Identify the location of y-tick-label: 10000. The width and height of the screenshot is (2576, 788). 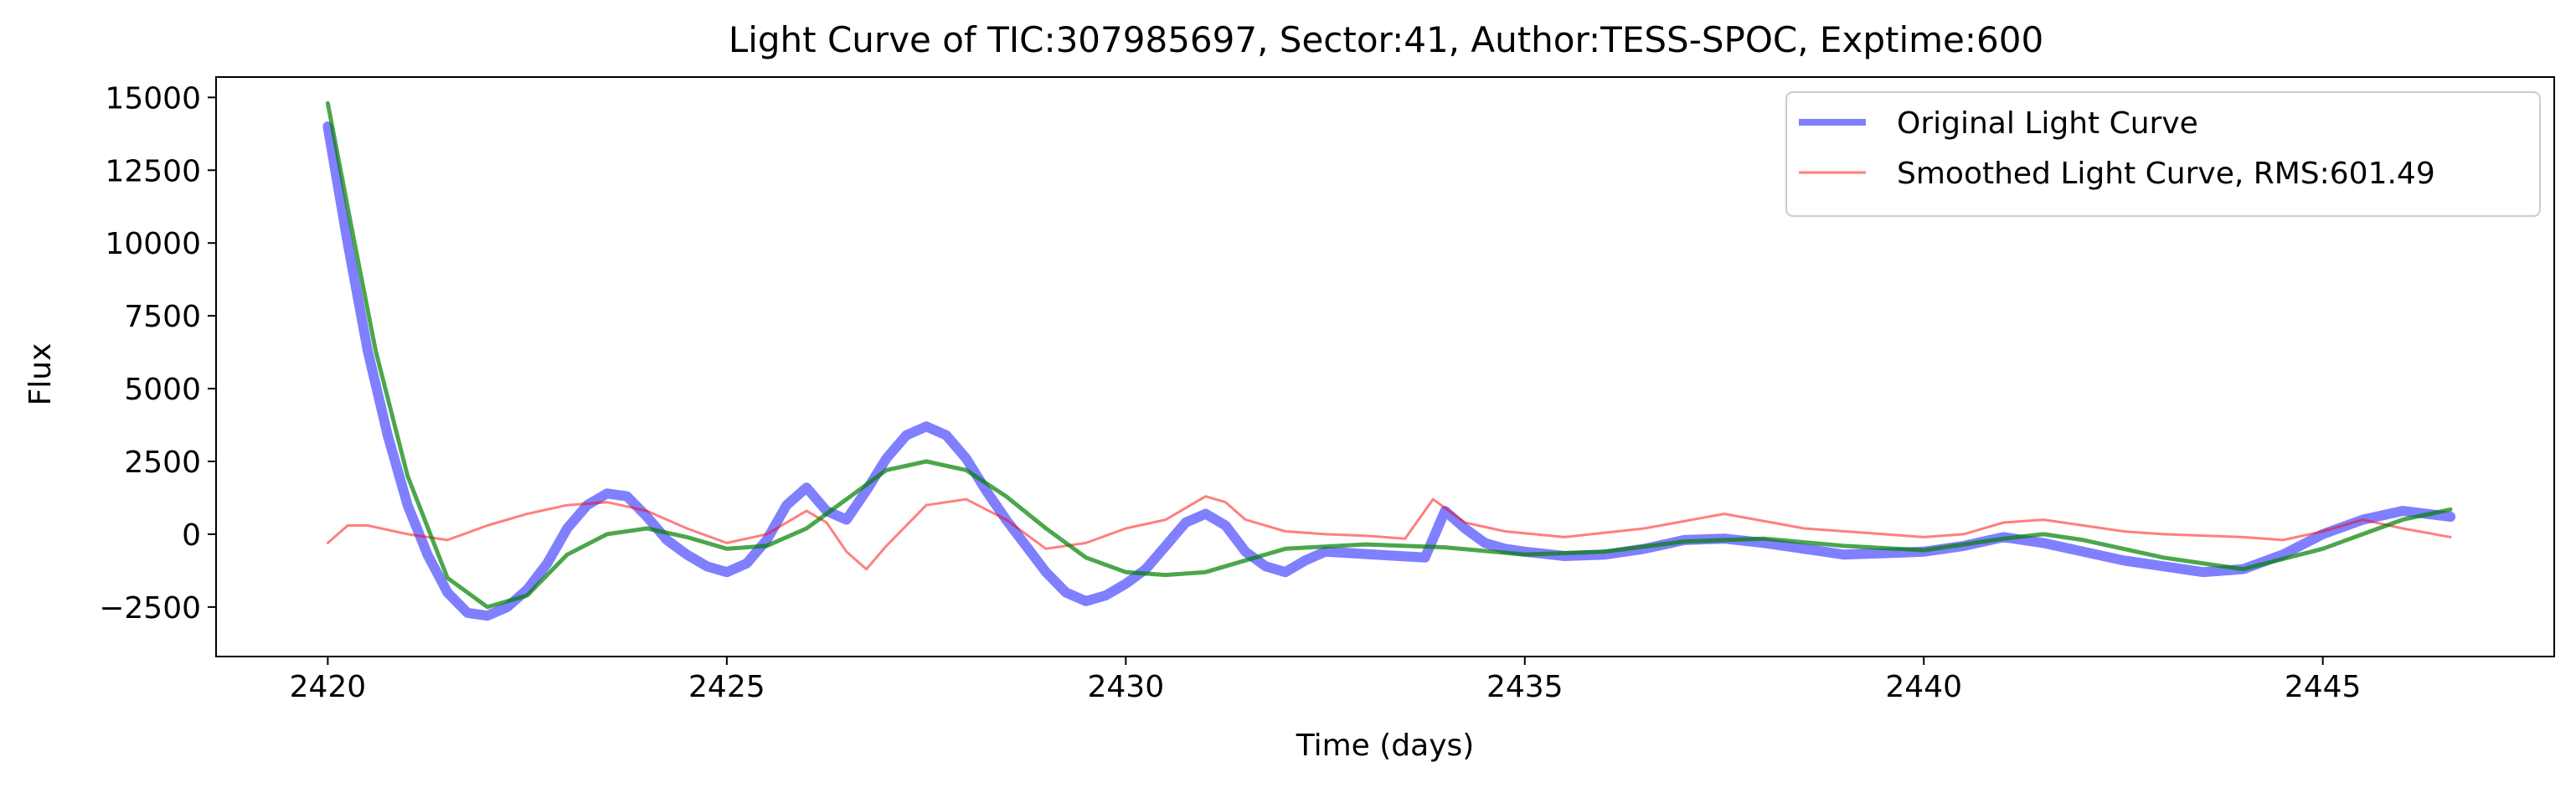
(153, 244).